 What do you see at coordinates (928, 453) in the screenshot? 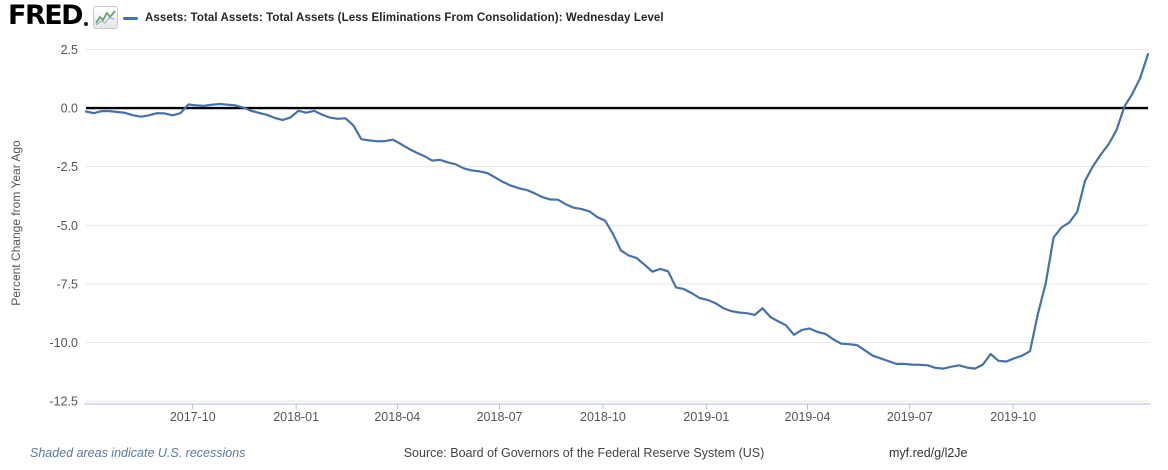
I see `short-url-link: myf.red/g/l2Je` at bounding box center [928, 453].